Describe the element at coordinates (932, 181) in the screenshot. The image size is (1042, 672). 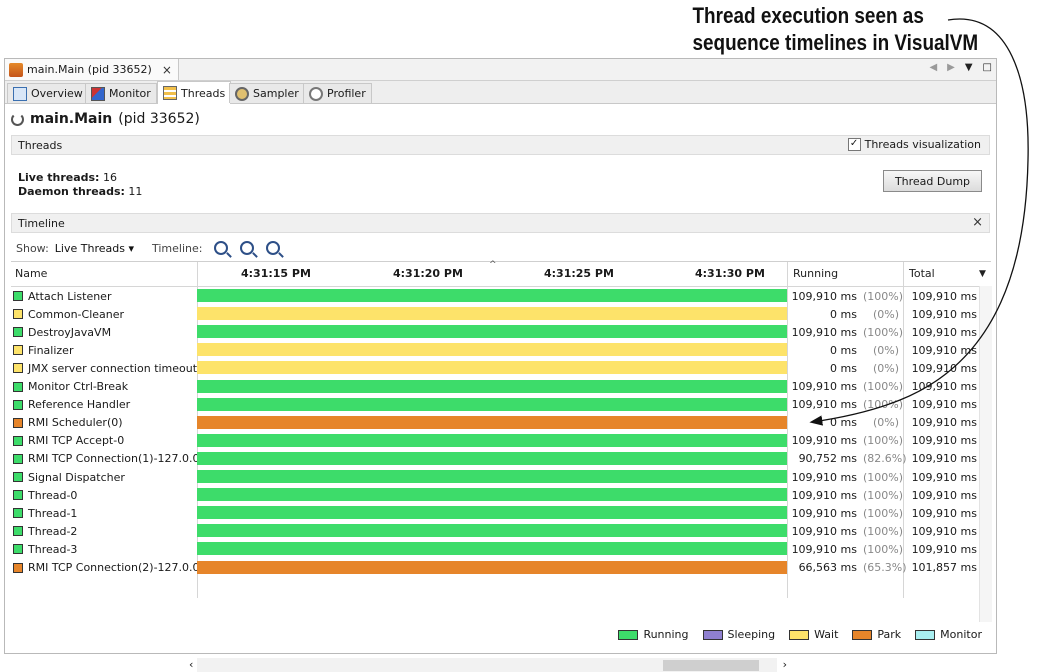
I see `thread-dump-button: Thread Dump` at that location.